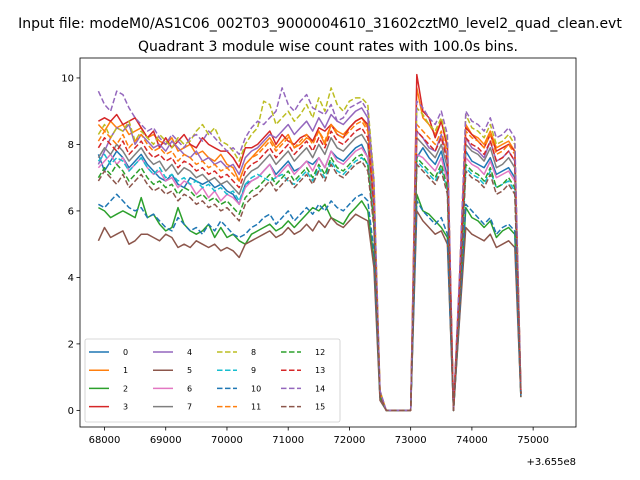 The image size is (640, 480). Describe the element at coordinates (71, 211) in the screenshot. I see `y-tick-label: 6` at that location.